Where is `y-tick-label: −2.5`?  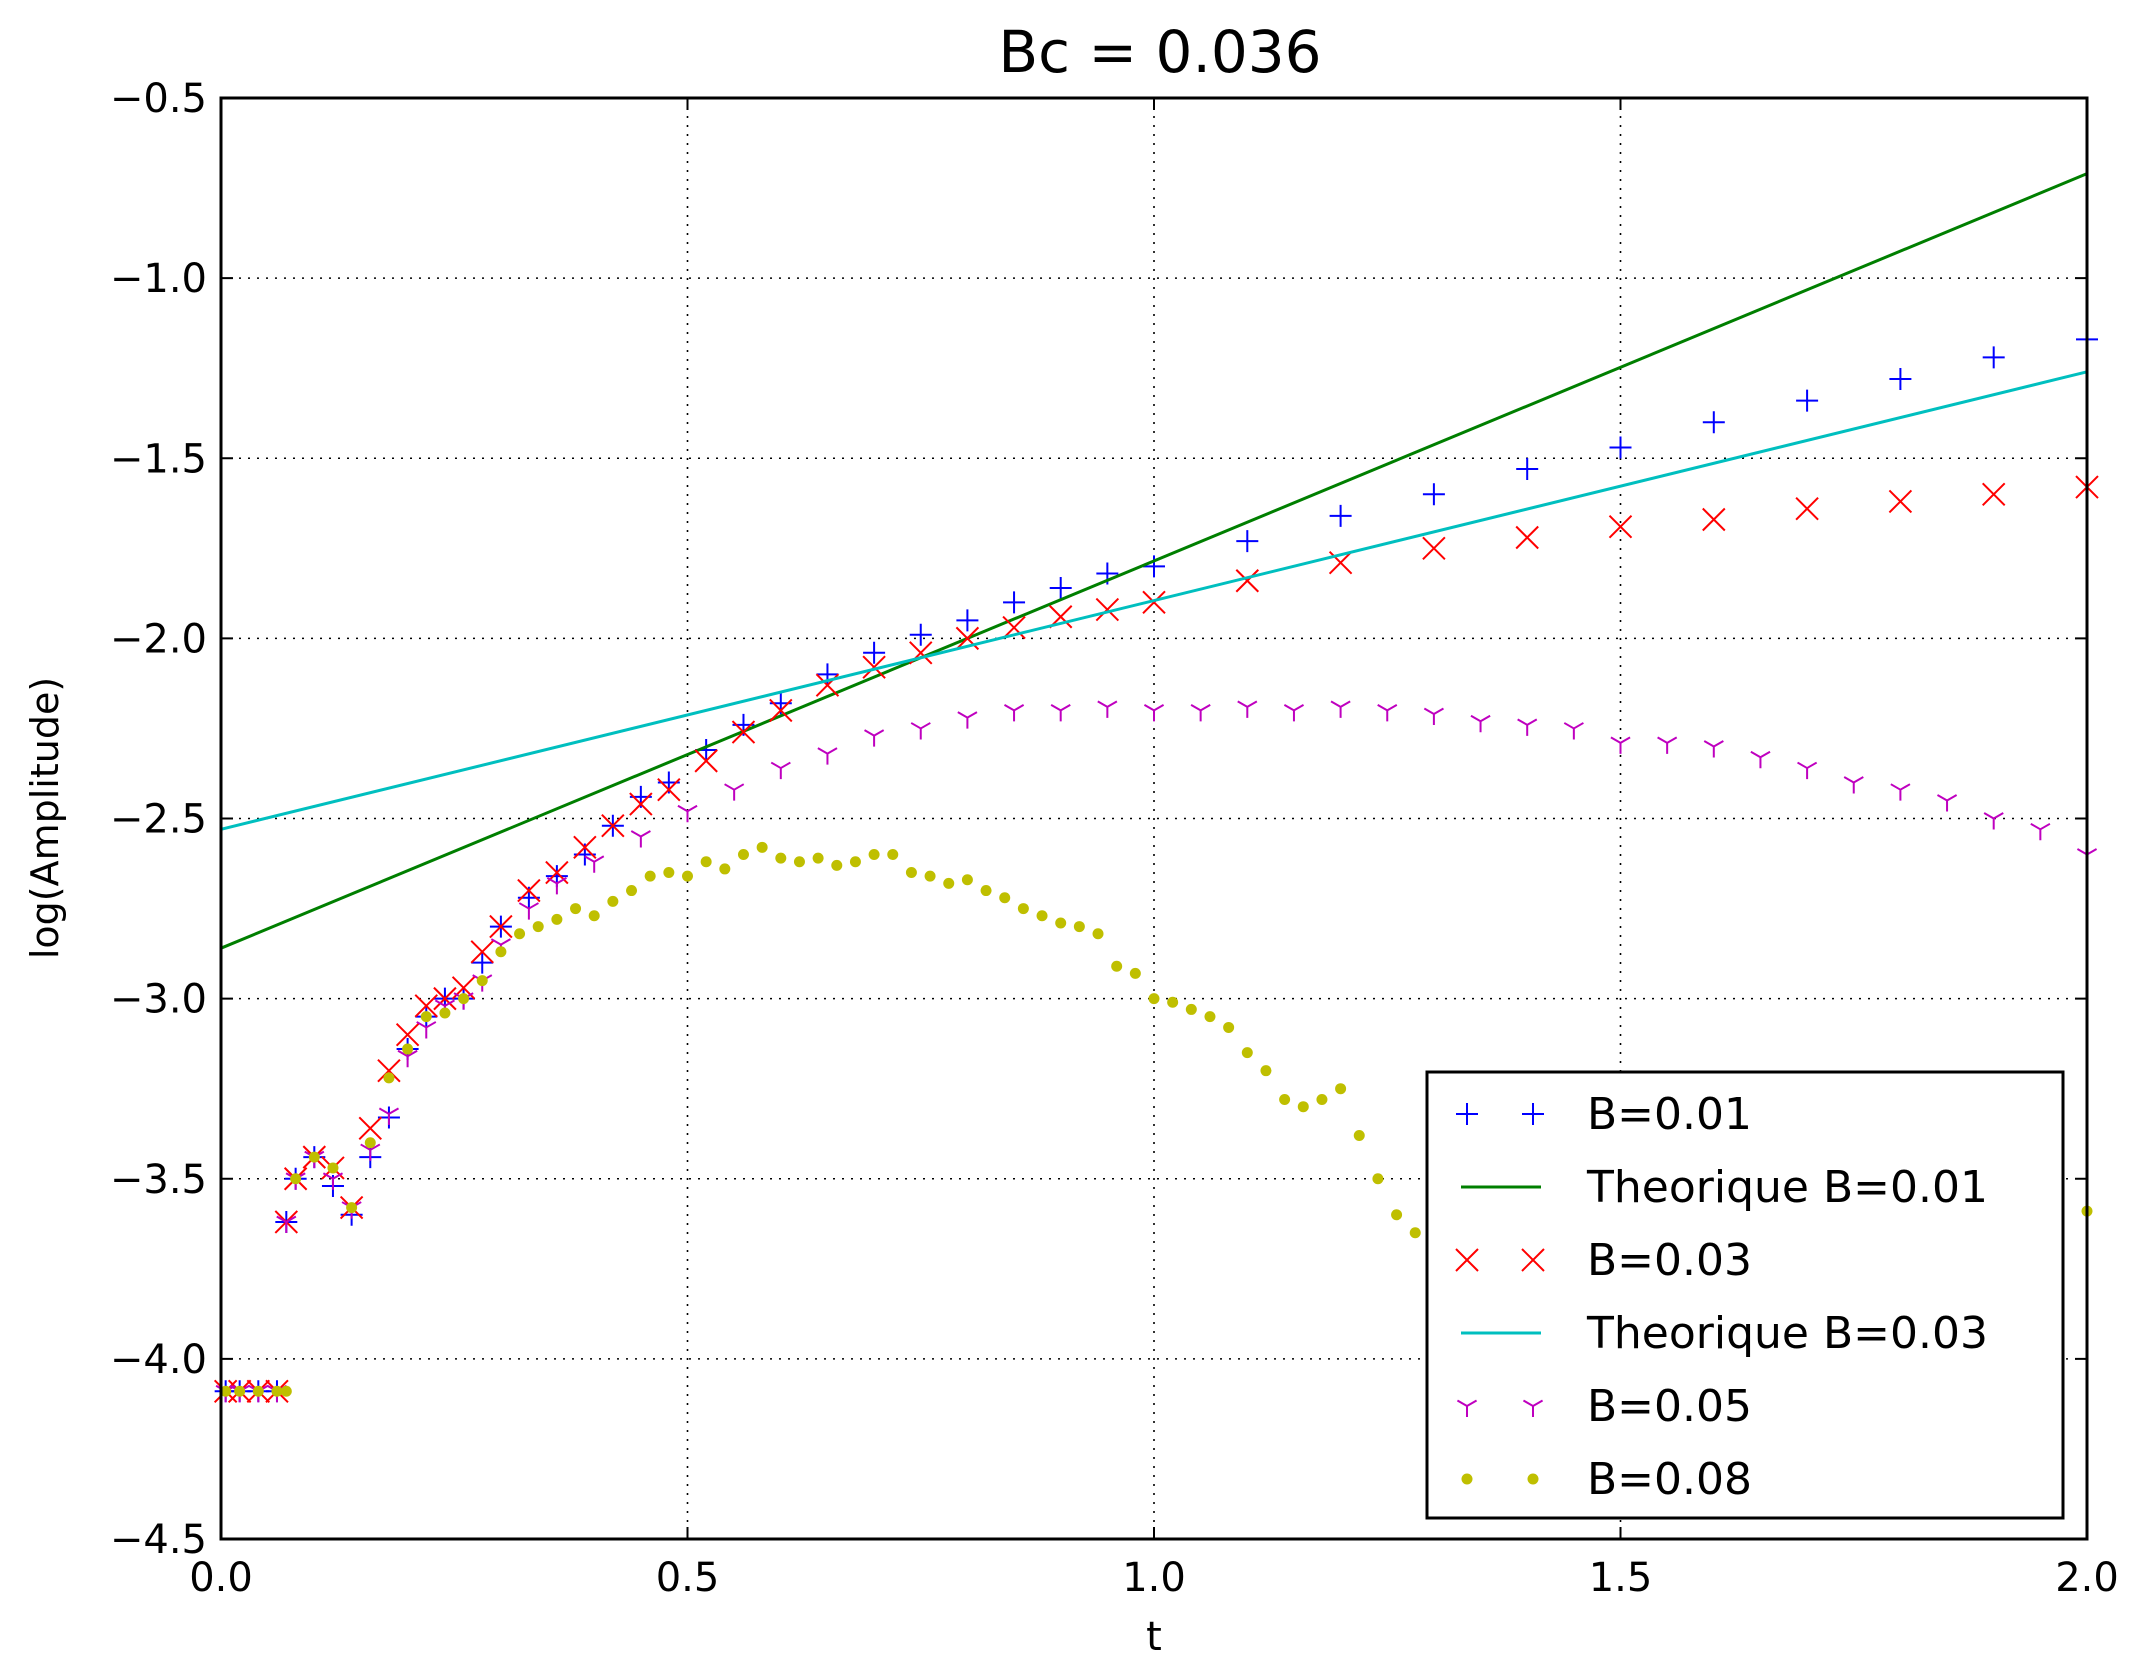
y-tick-label: −2.5 is located at coordinates (158, 820).